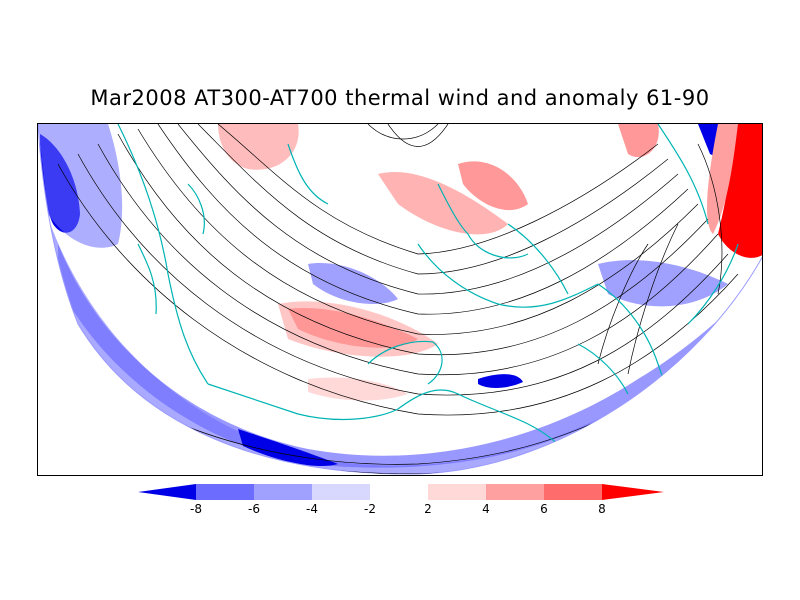  Describe the element at coordinates (515, 492) in the screenshot. I see `colorbar-swatch-pos-mid1` at that location.